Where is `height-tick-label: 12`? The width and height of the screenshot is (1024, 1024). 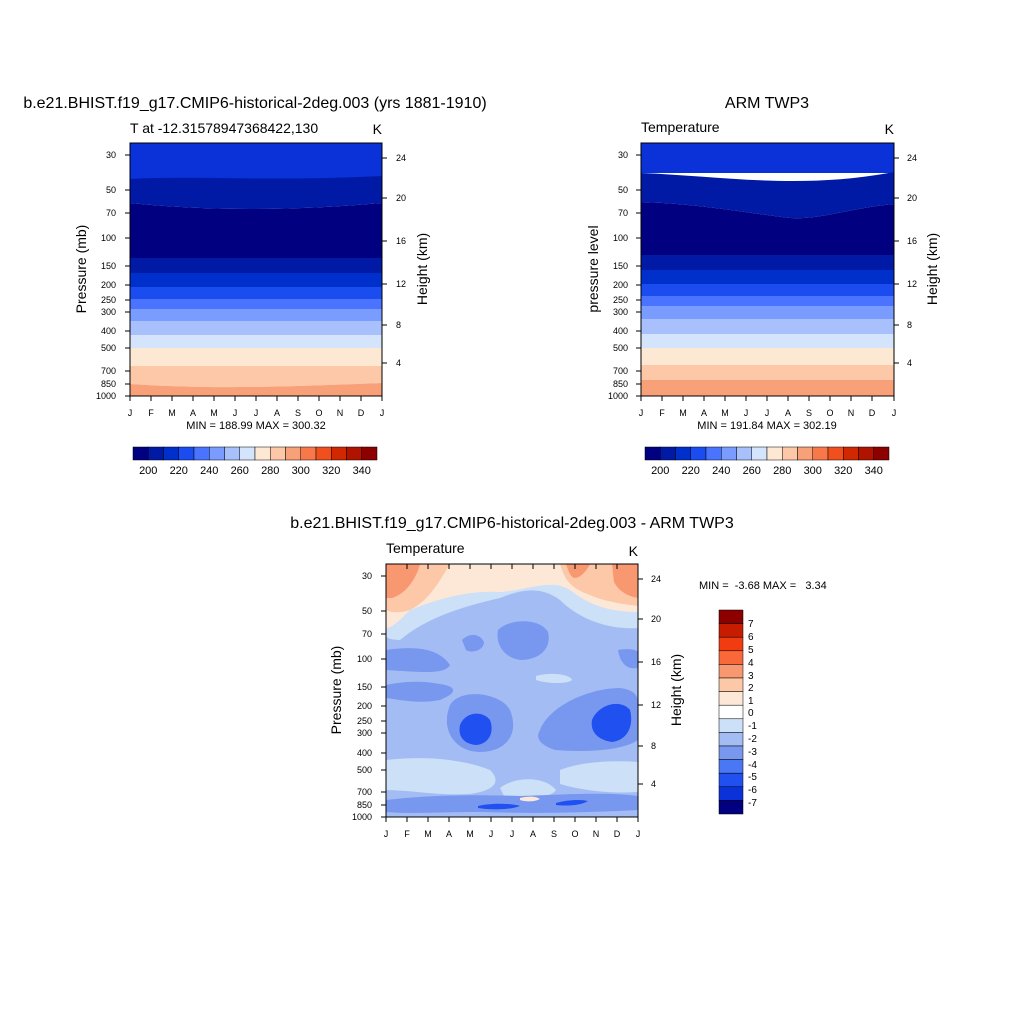 height-tick-label: 12 is located at coordinates (656, 705).